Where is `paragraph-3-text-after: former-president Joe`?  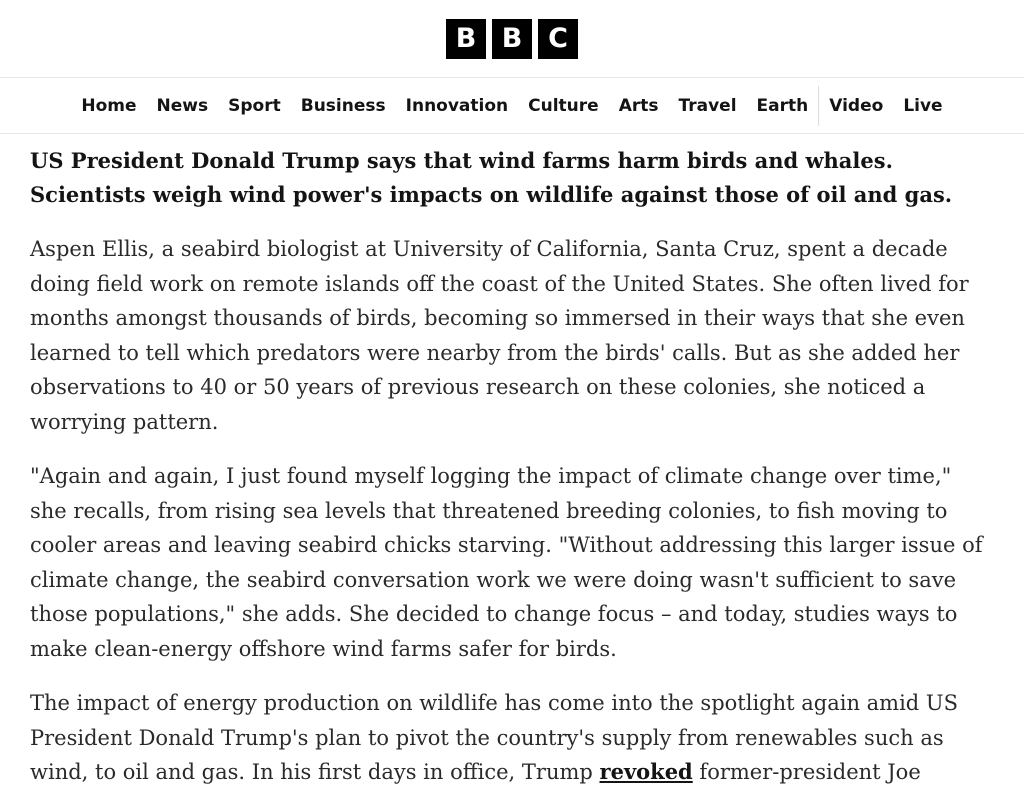 paragraph-3-text-after: former-president Joe is located at coordinates (806, 772).